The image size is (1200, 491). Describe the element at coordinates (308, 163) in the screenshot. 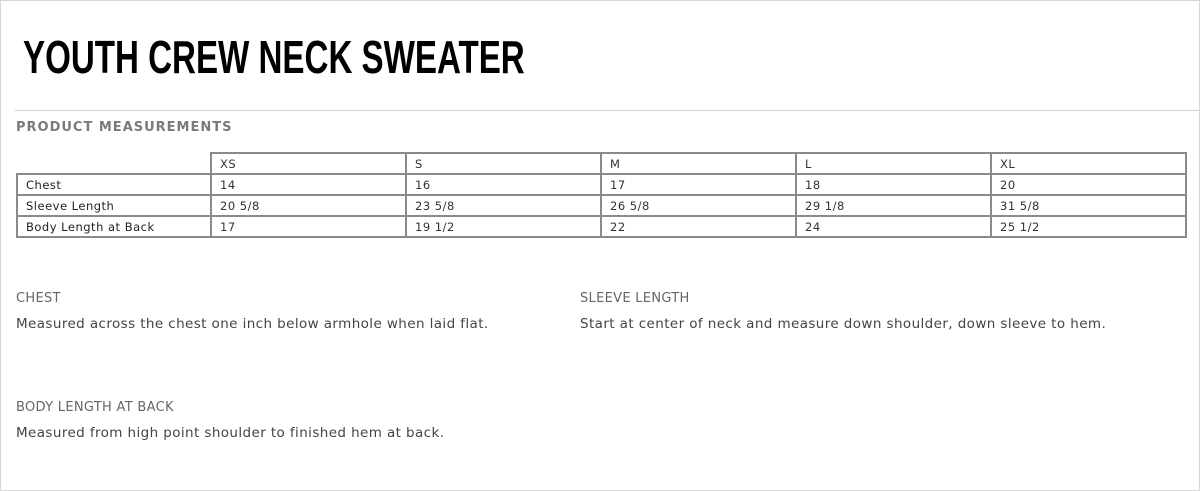

I see `header-cell: XS` at that location.